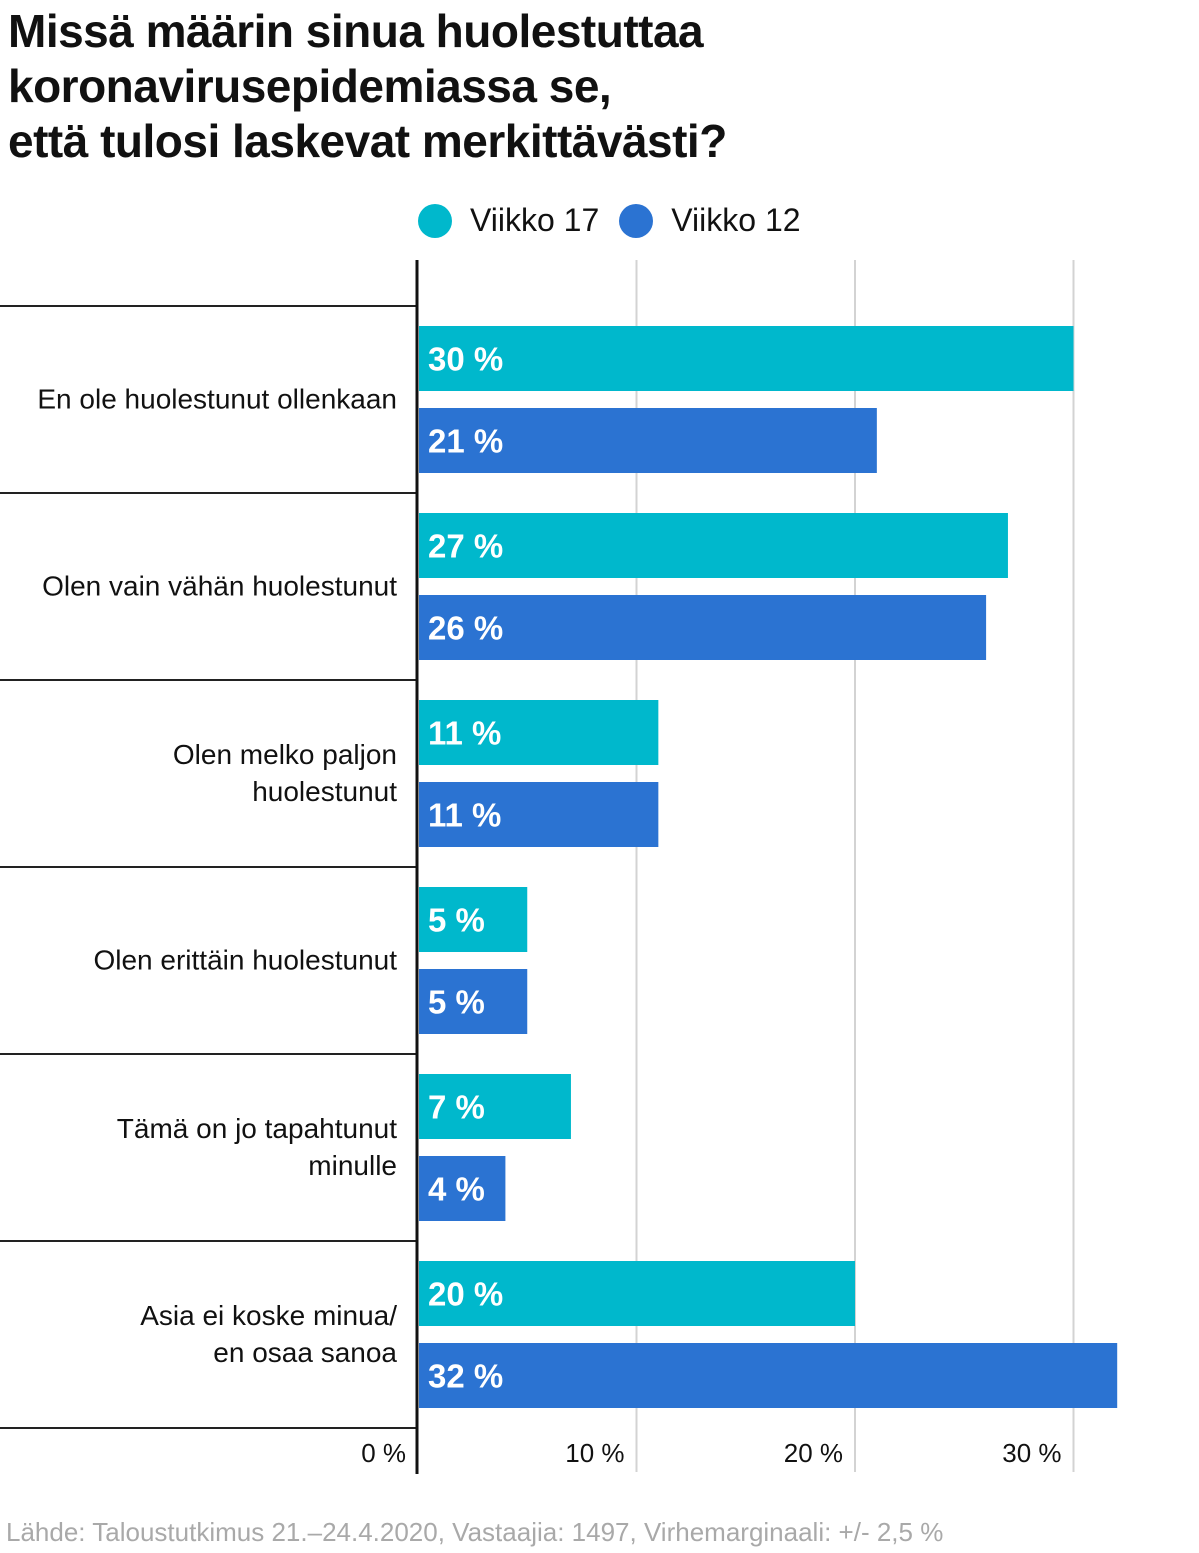  What do you see at coordinates (465, 1376) in the screenshot?
I see `bar-value-label: 32 %` at bounding box center [465, 1376].